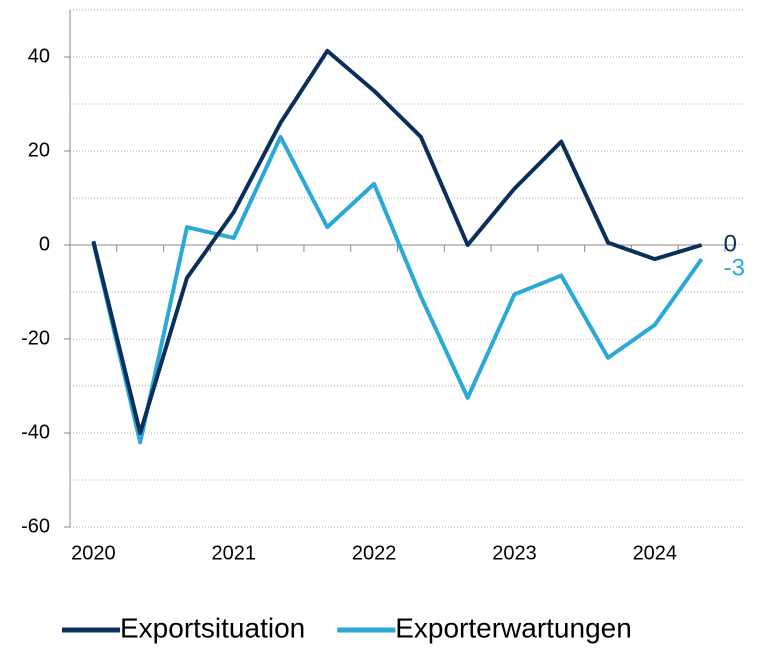 Image resolution: width=774 pixels, height=650 pixels. I want to click on y-tick-label: -60, so click(35, 526).